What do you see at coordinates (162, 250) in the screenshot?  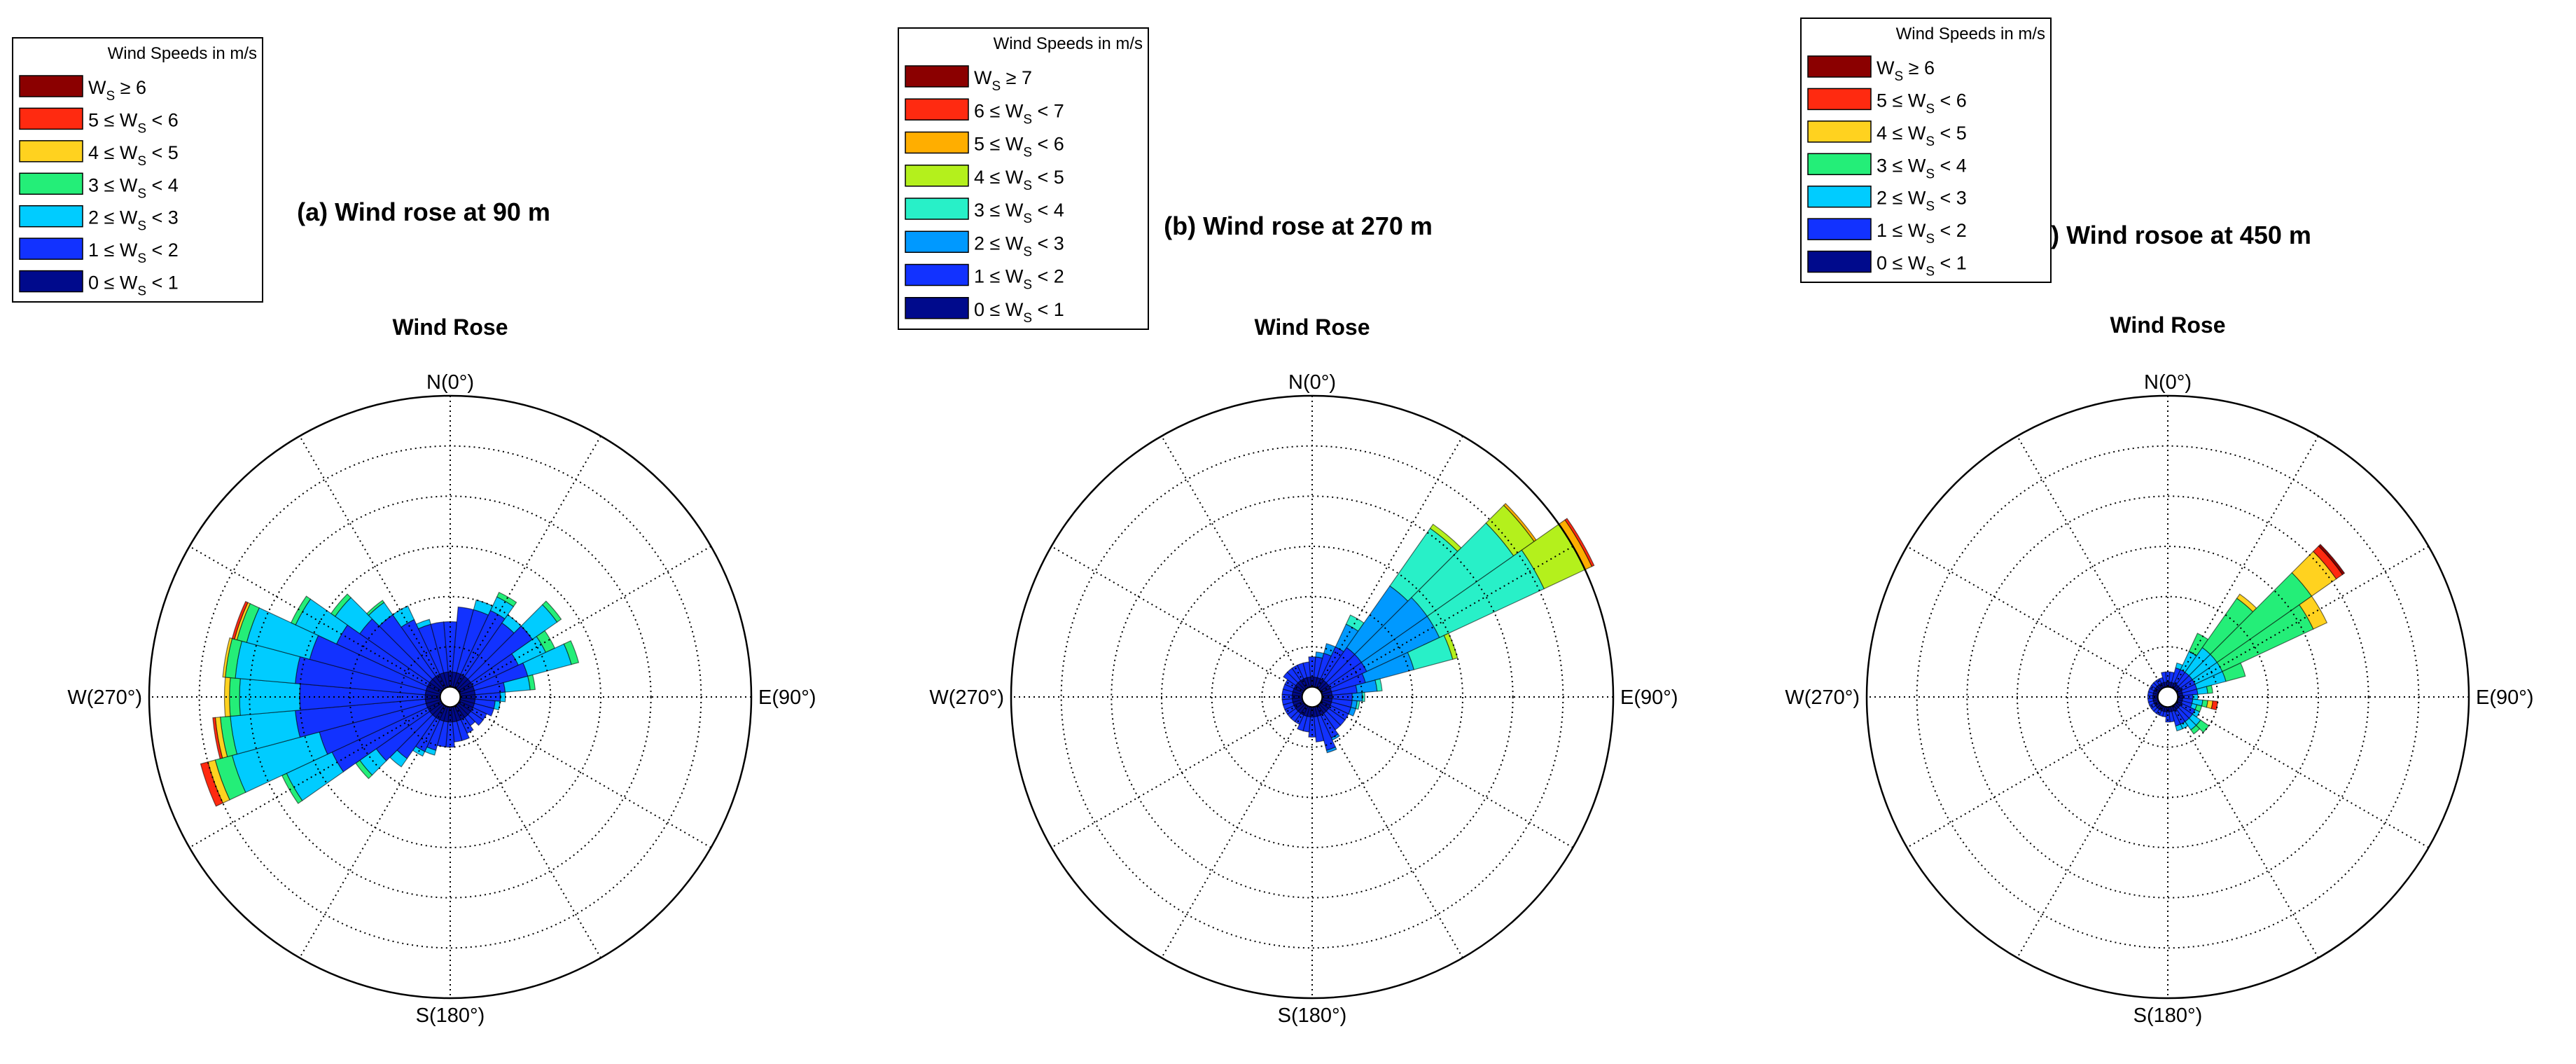 I see `legend-label-part: < 2` at bounding box center [162, 250].